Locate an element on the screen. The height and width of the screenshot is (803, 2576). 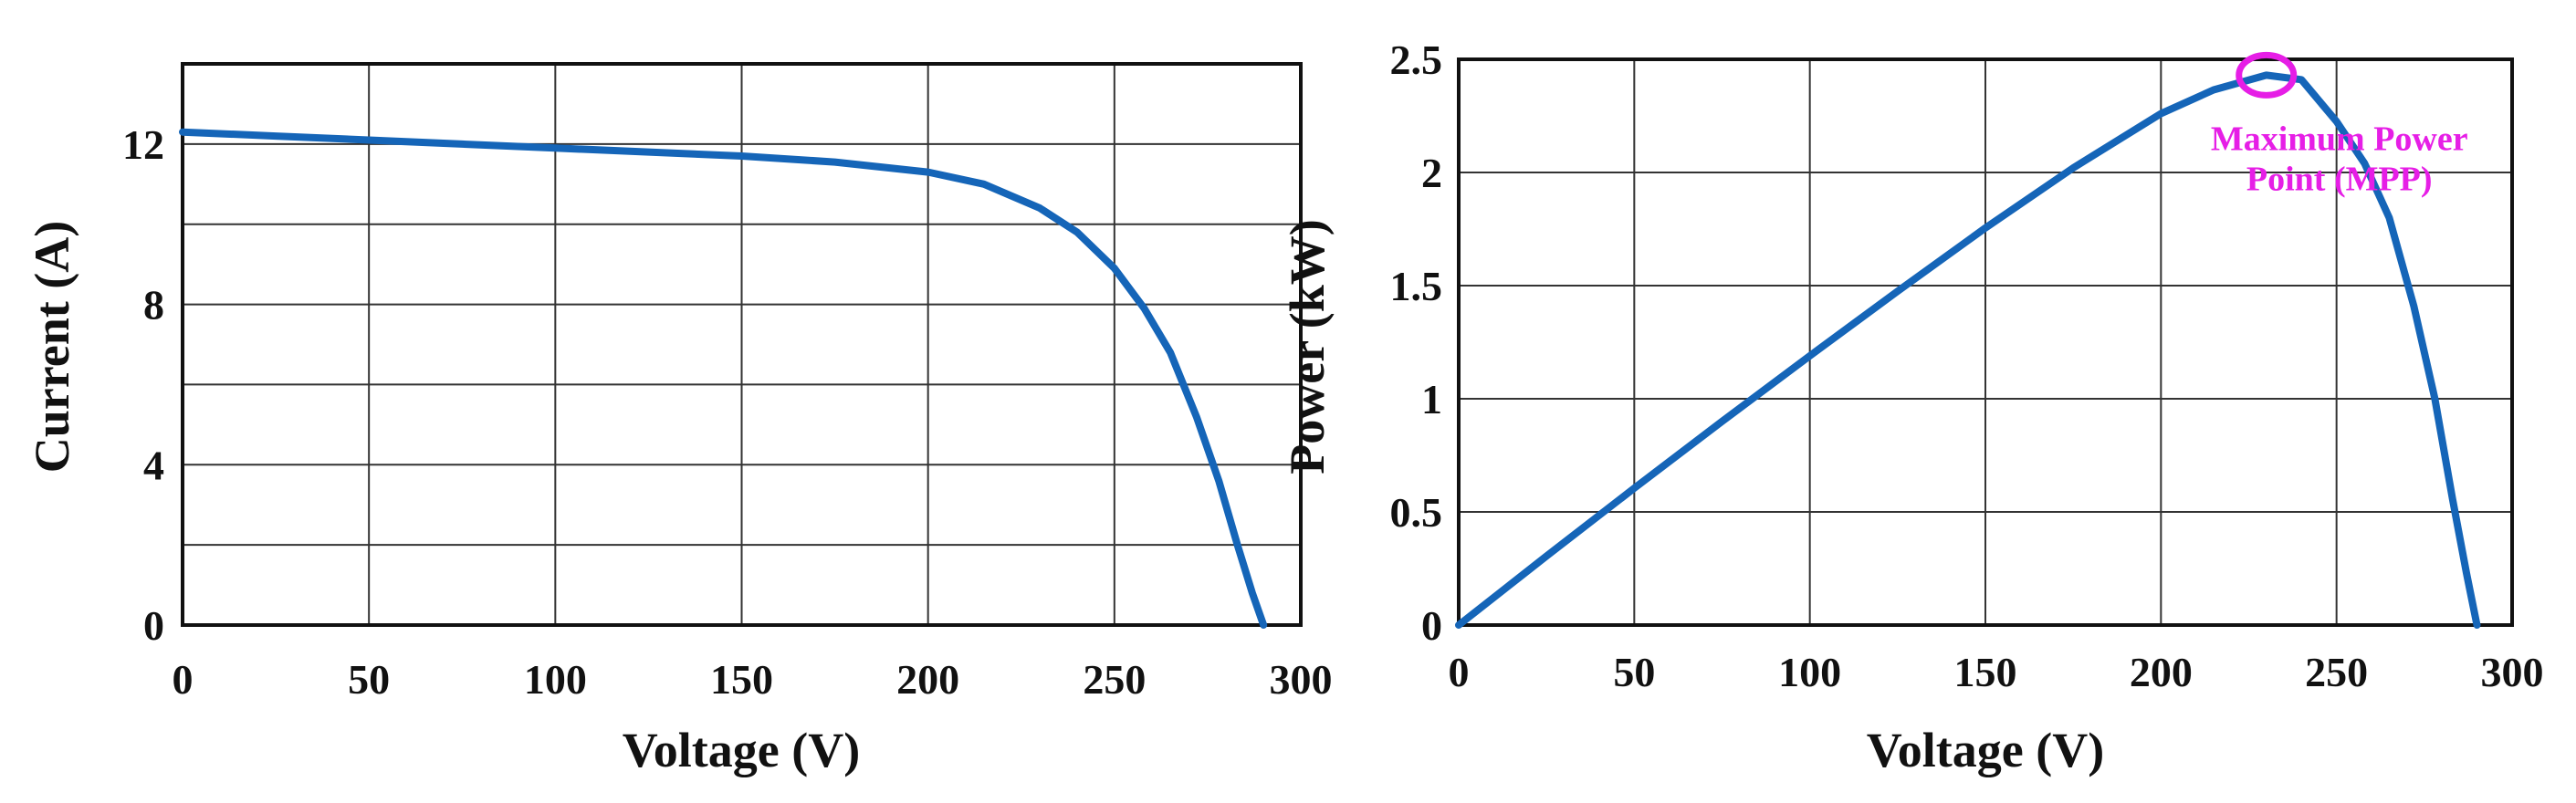
y-tick-label: 4 is located at coordinates (153, 465).